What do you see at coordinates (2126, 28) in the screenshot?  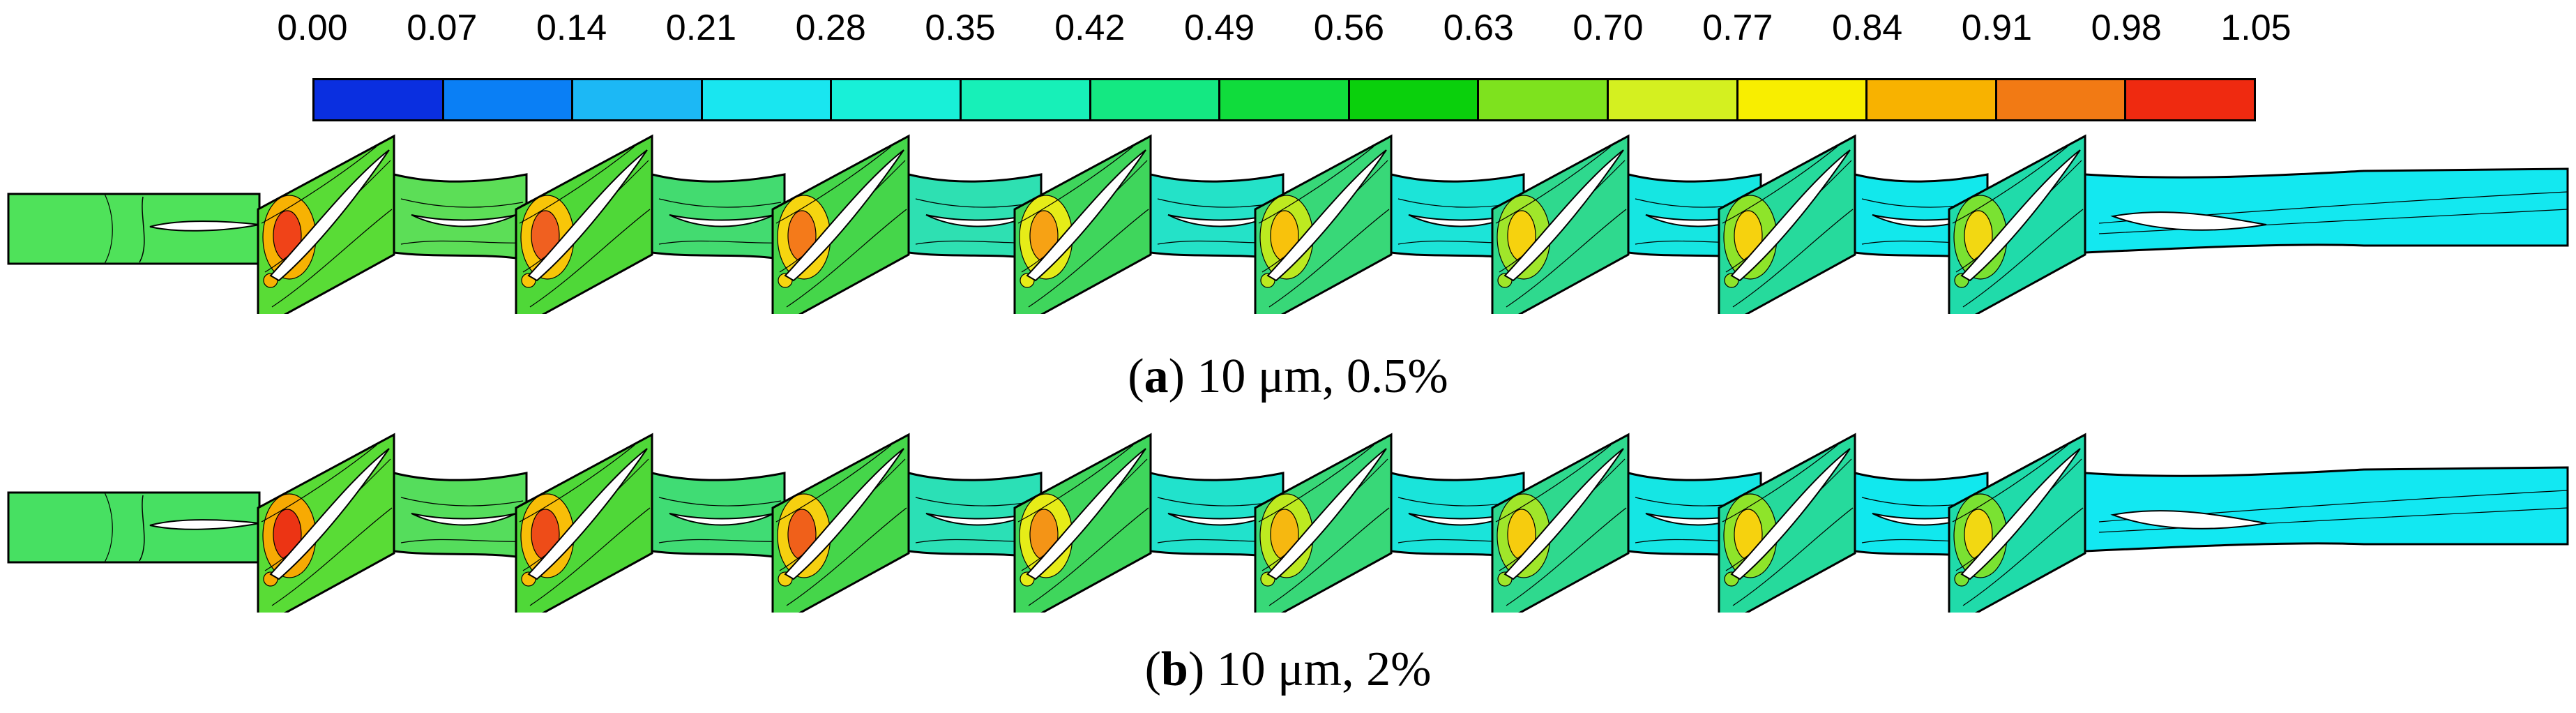 I see `legend-tick-label: 0.98` at bounding box center [2126, 28].